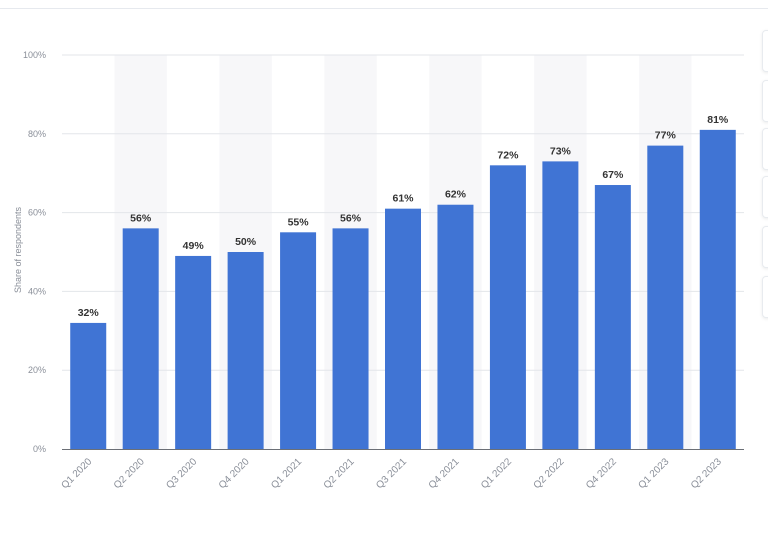 This screenshot has height=535, width=768. What do you see at coordinates (37, 370) in the screenshot?
I see `y-tick-label: 20%` at bounding box center [37, 370].